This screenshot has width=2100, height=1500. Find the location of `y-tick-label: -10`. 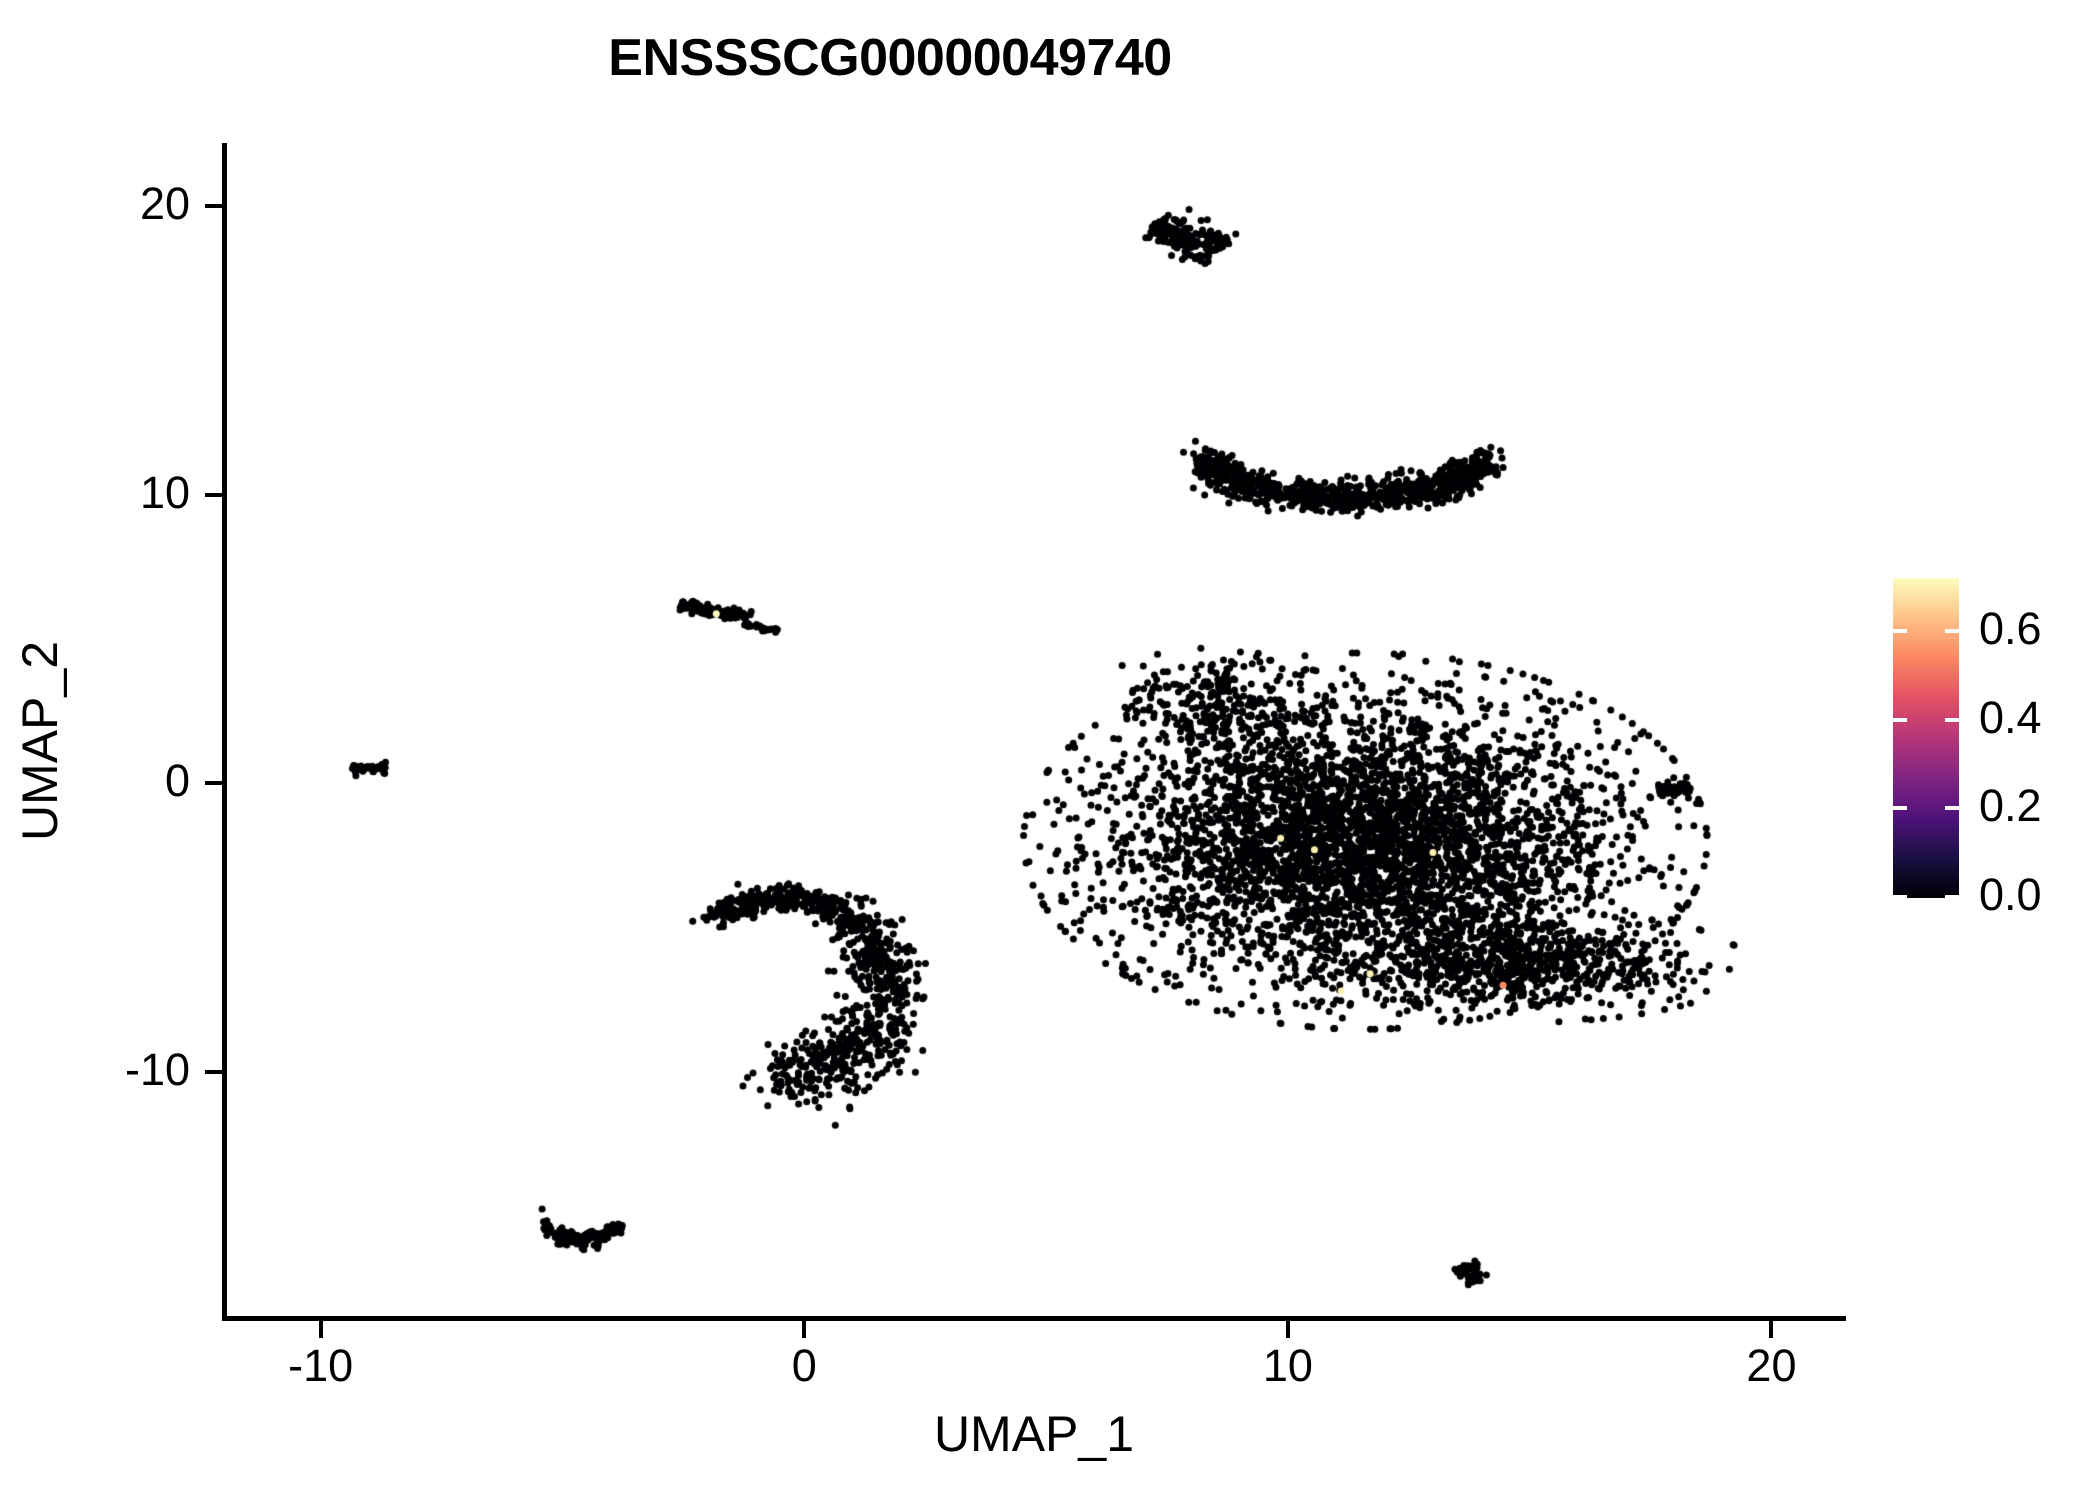

y-tick-label: -10 is located at coordinates (157, 1069).